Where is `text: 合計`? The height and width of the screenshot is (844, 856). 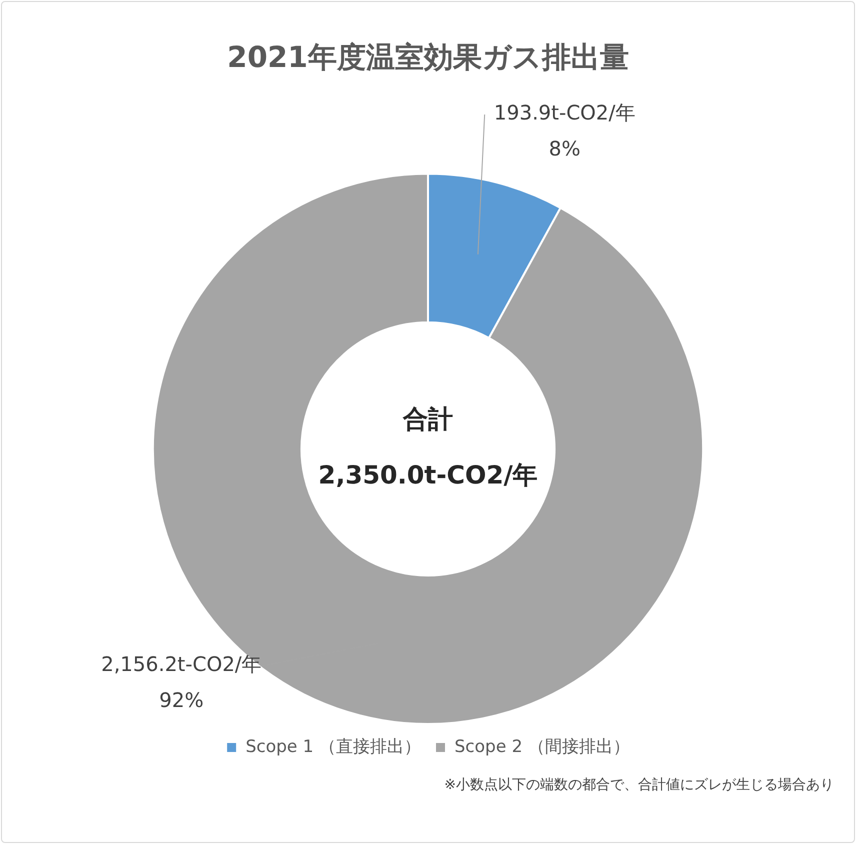 text: 合計 is located at coordinates (427, 419).